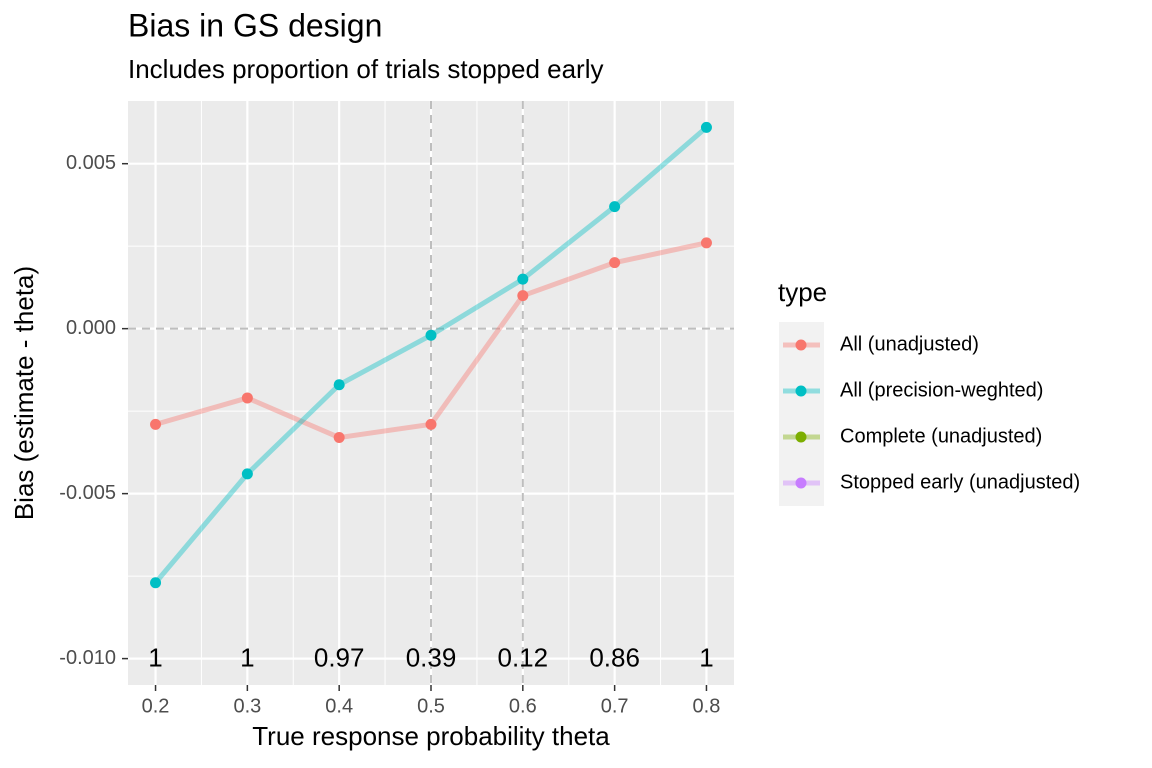 The width and height of the screenshot is (1152, 768). I want to click on annotation: 0.97, so click(339, 657).